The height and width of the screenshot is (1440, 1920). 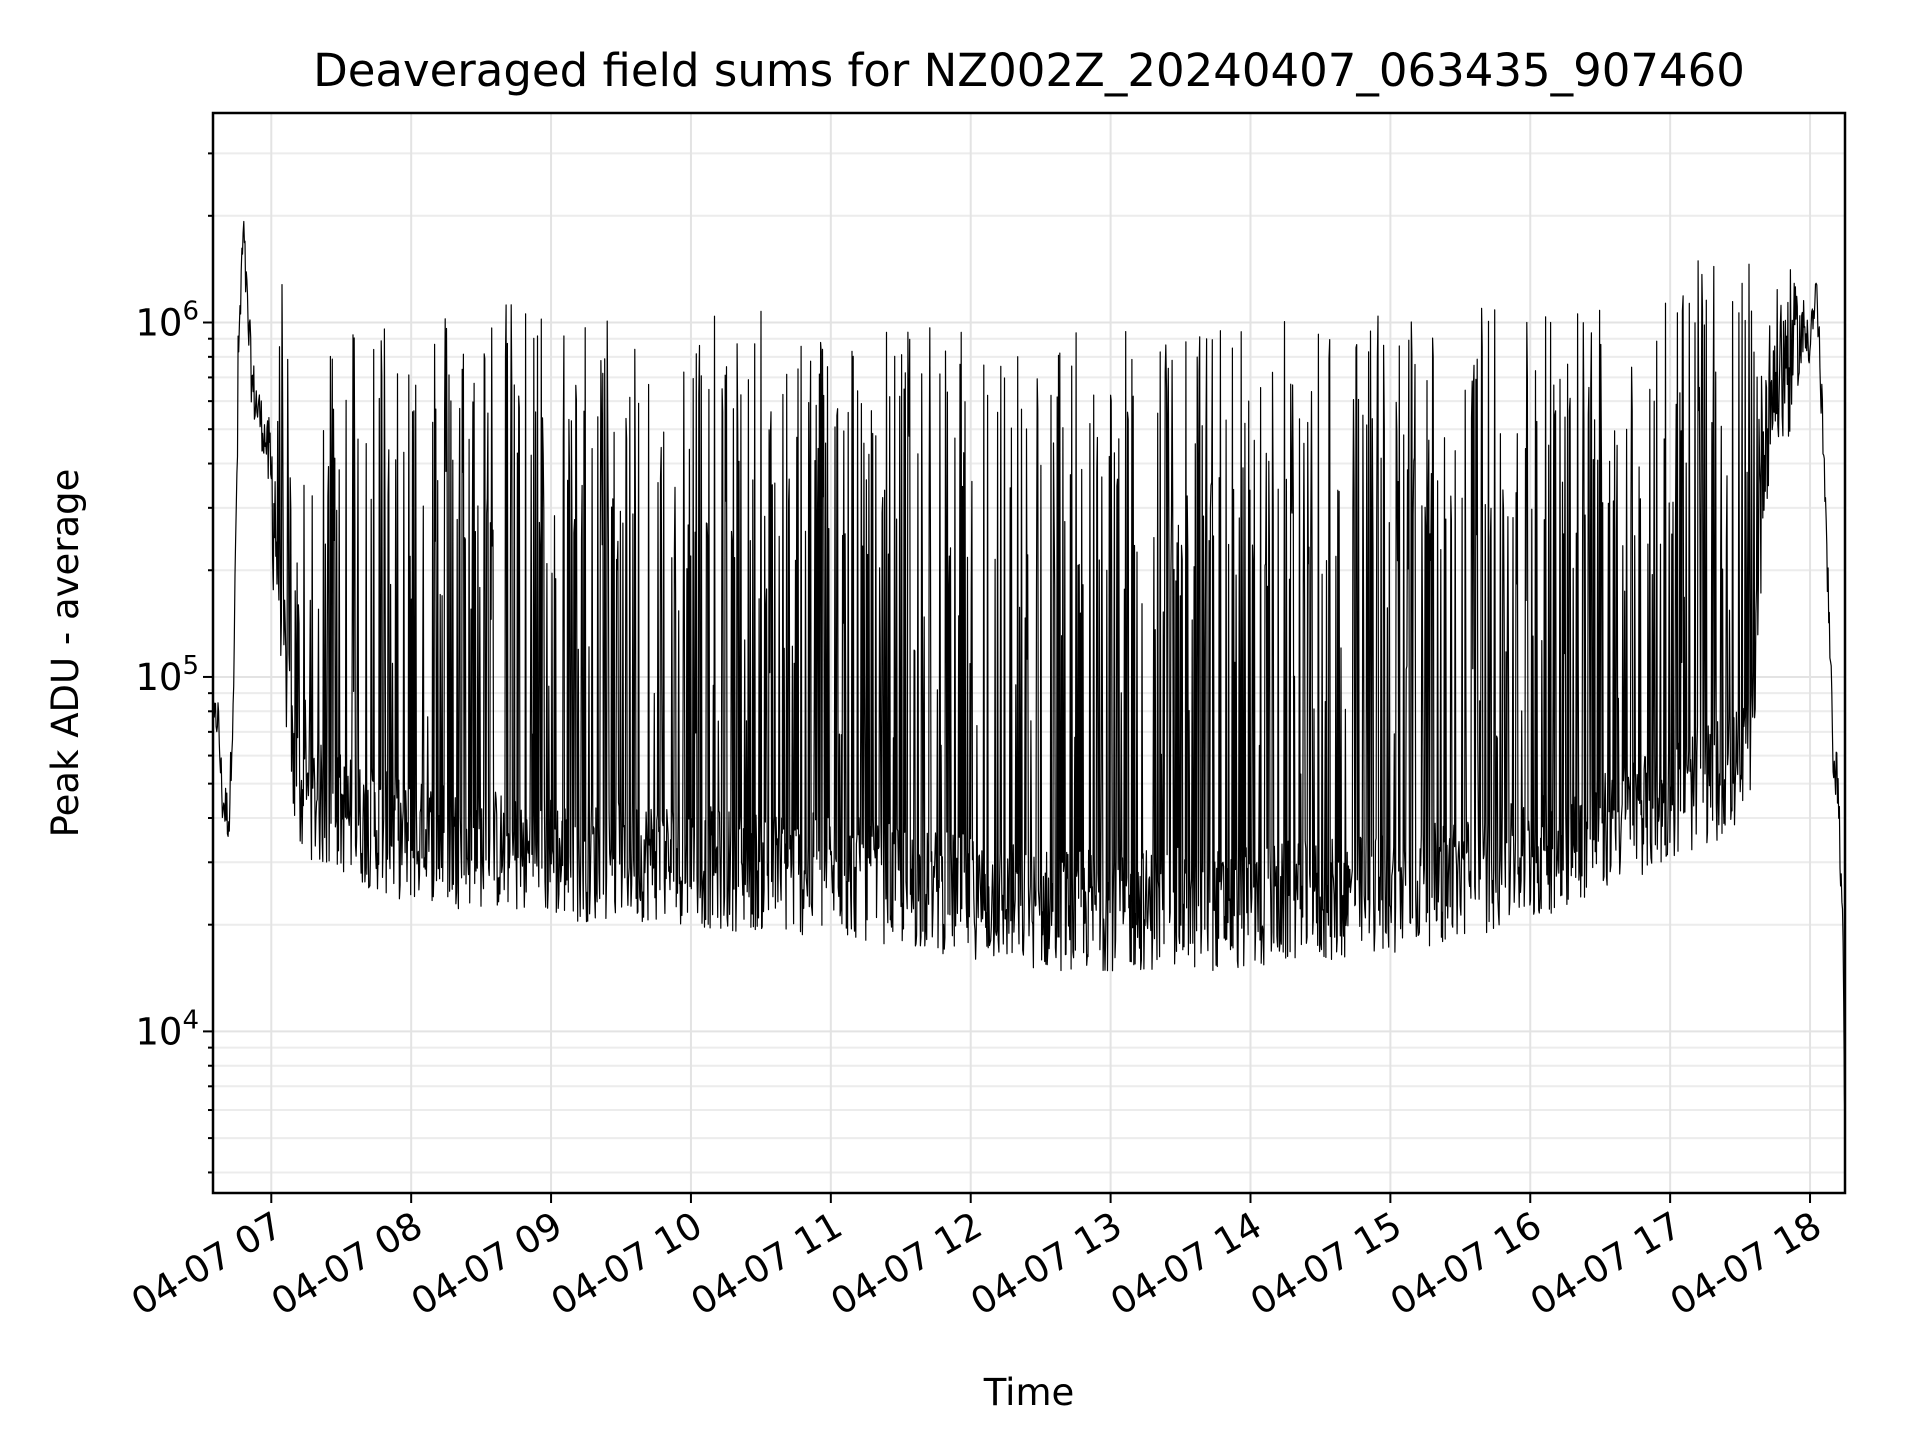 I want to click on x-tick-label: 04-07 12, so click(x=907, y=1264).